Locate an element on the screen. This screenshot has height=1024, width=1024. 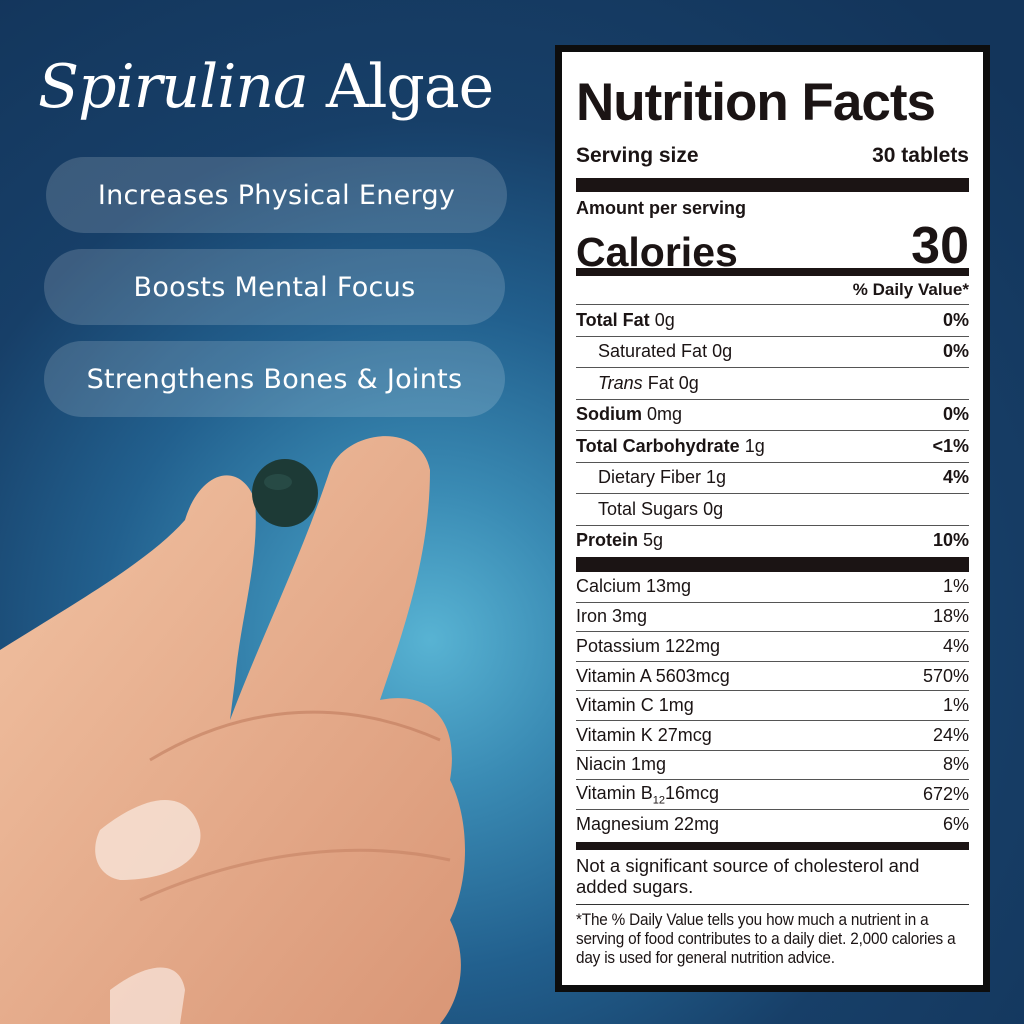
serving-size-row: Serving size 30 tablets is located at coordinates (772, 156).